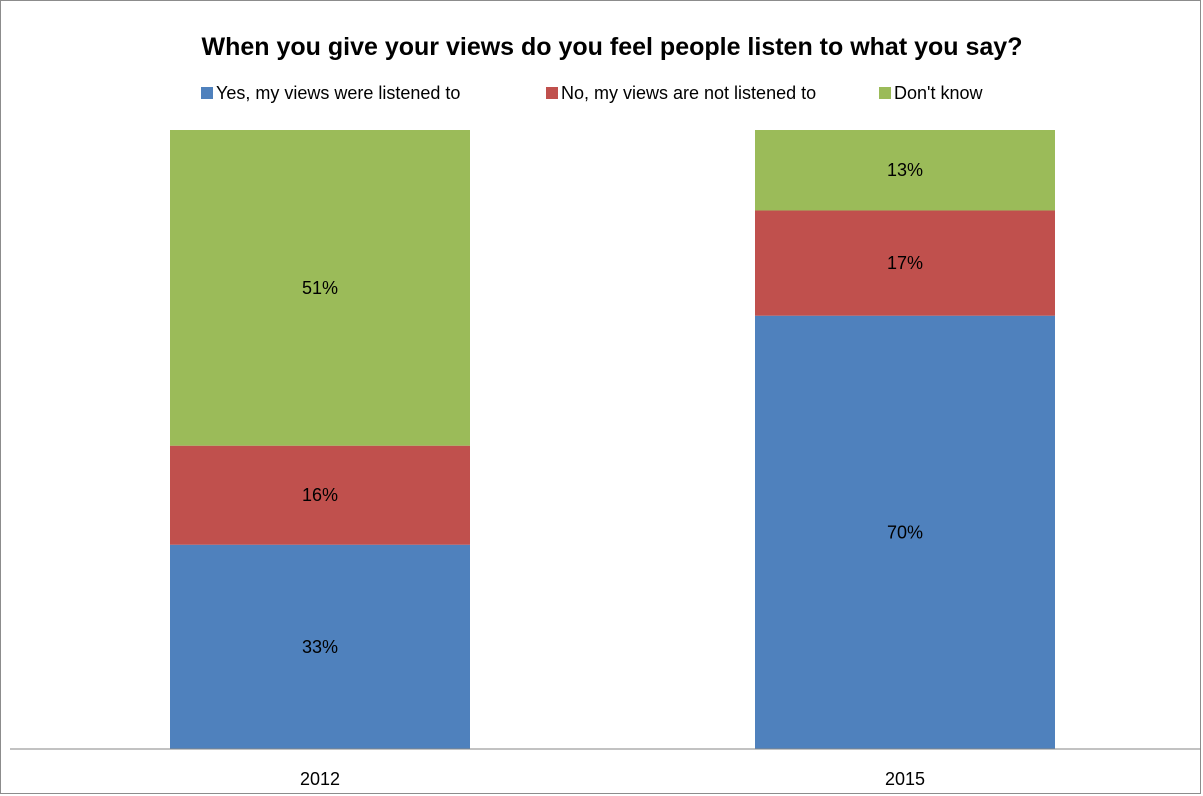 This screenshot has height=796, width=1203. I want to click on bar-yes-my-views-were-listened-to-2012, so click(320, 646).